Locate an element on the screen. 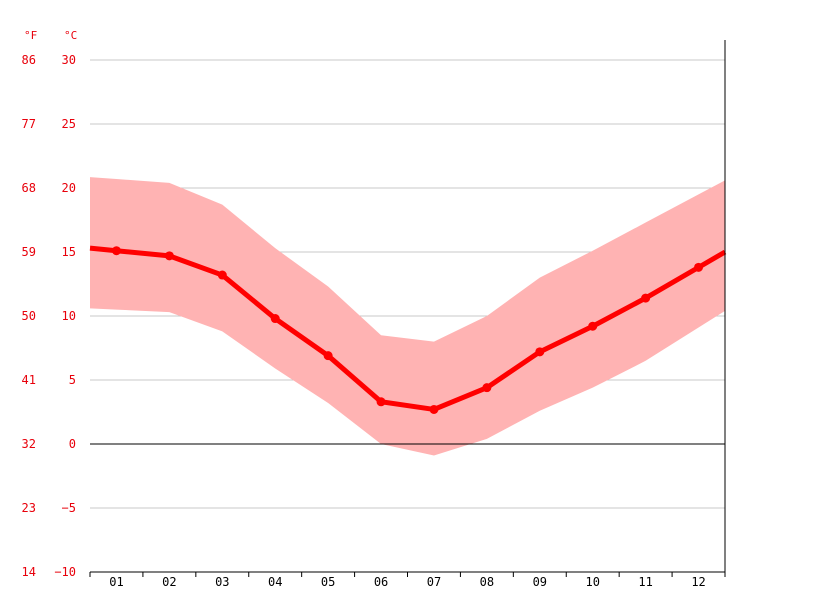 This screenshot has height=611, width=815. y-tick-label-celsius: 10 is located at coordinates (69, 316).